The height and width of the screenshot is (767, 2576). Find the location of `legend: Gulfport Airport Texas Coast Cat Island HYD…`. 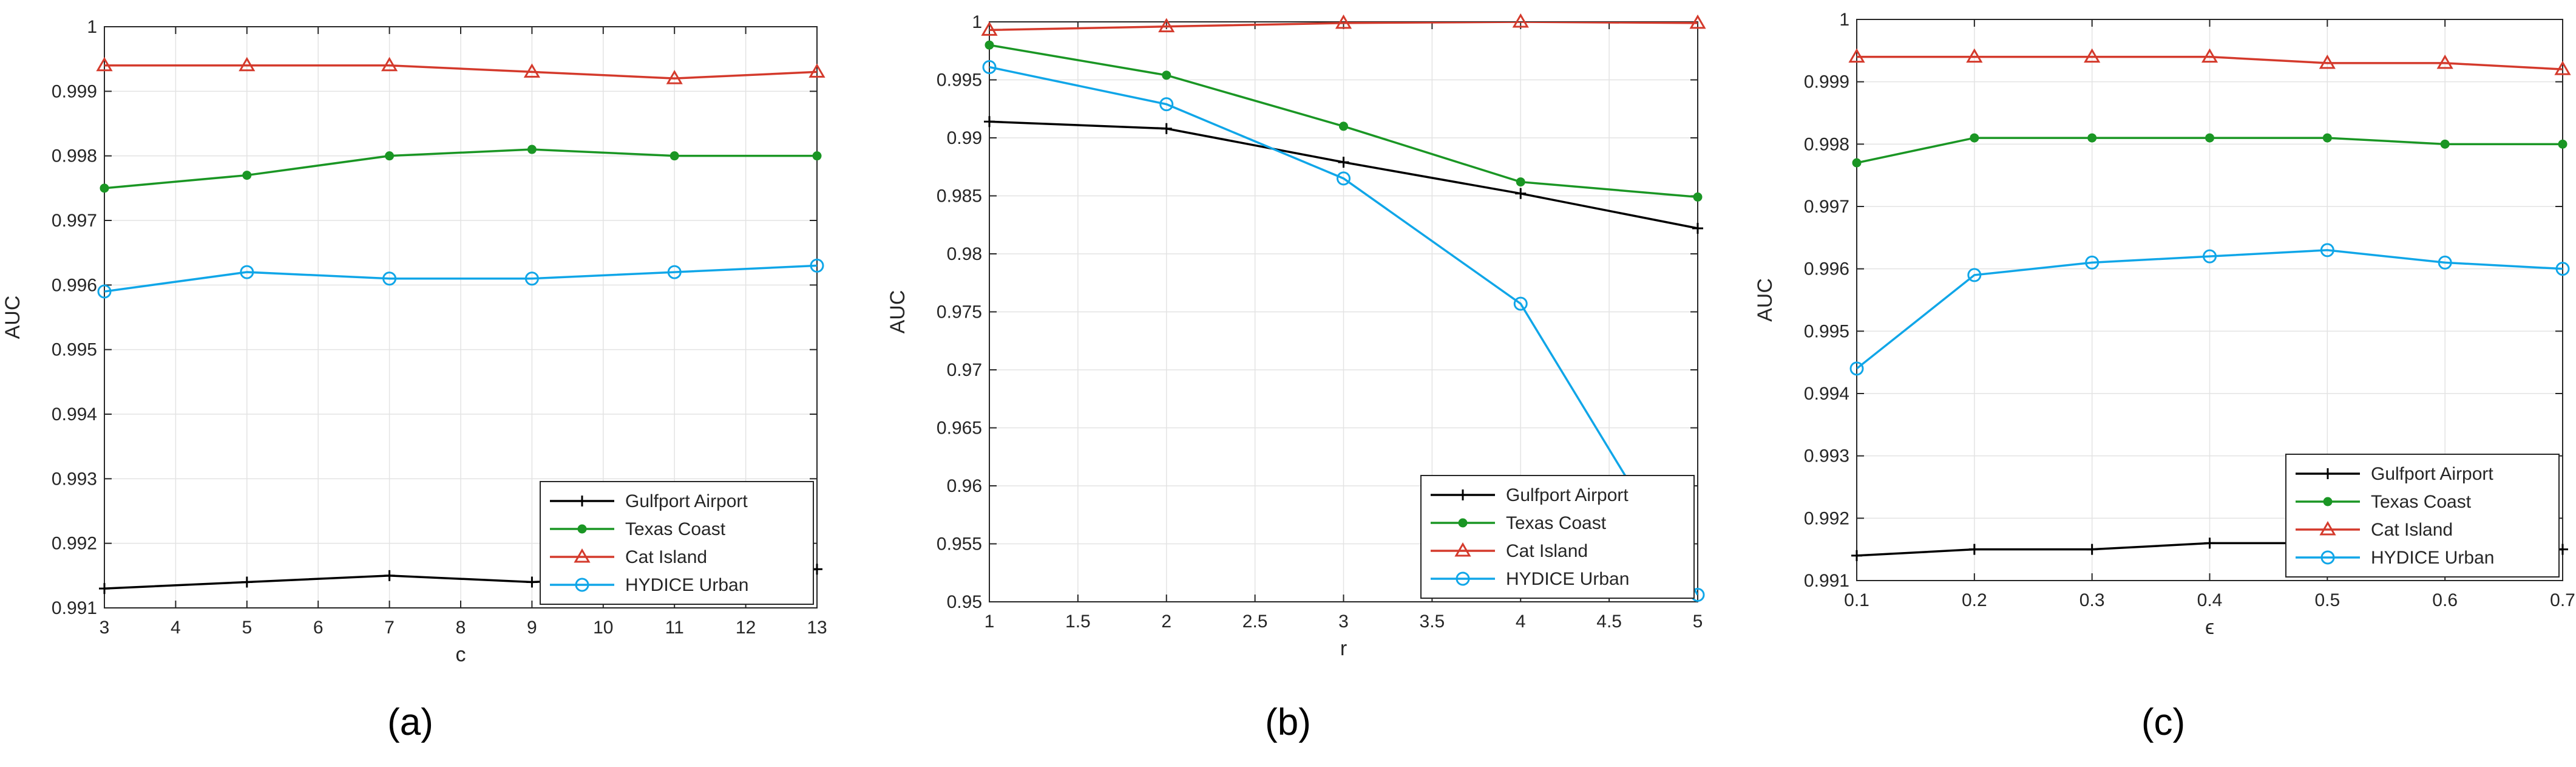

legend: Gulfport Airport Texas Coast Cat Island HYD… is located at coordinates (677, 543).